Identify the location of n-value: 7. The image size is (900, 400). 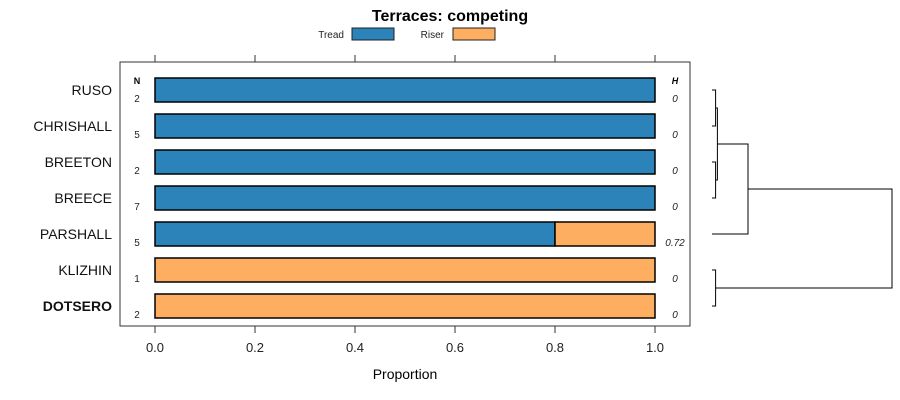
(137, 207).